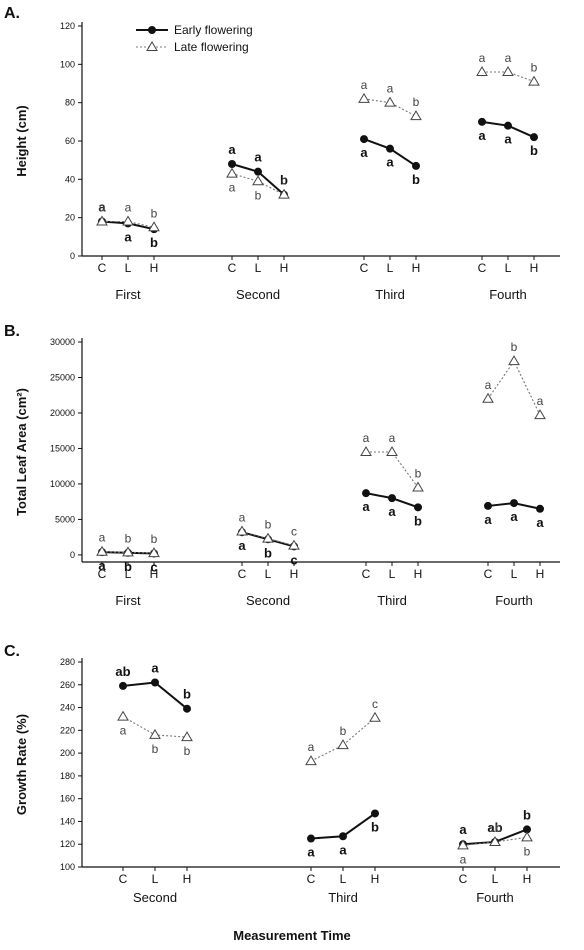 The height and width of the screenshot is (950, 584). What do you see at coordinates (67, 753) in the screenshot?
I see `y-tick-label: 200` at bounding box center [67, 753].